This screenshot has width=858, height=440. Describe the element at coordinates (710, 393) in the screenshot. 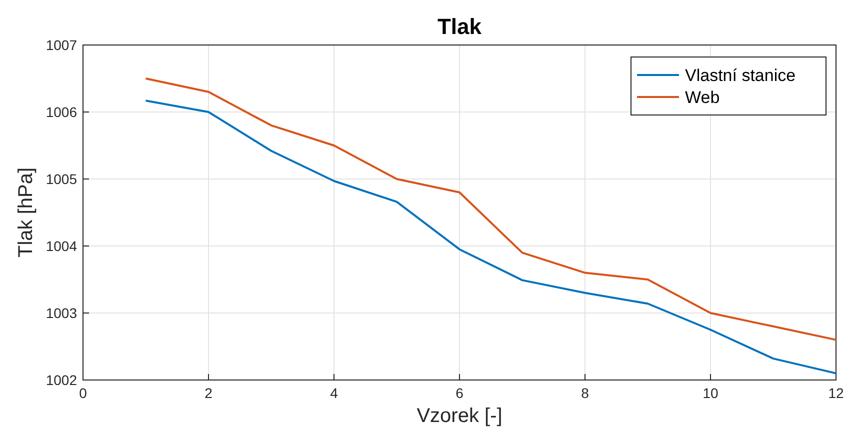

I see `x-tick-label: 10` at that location.